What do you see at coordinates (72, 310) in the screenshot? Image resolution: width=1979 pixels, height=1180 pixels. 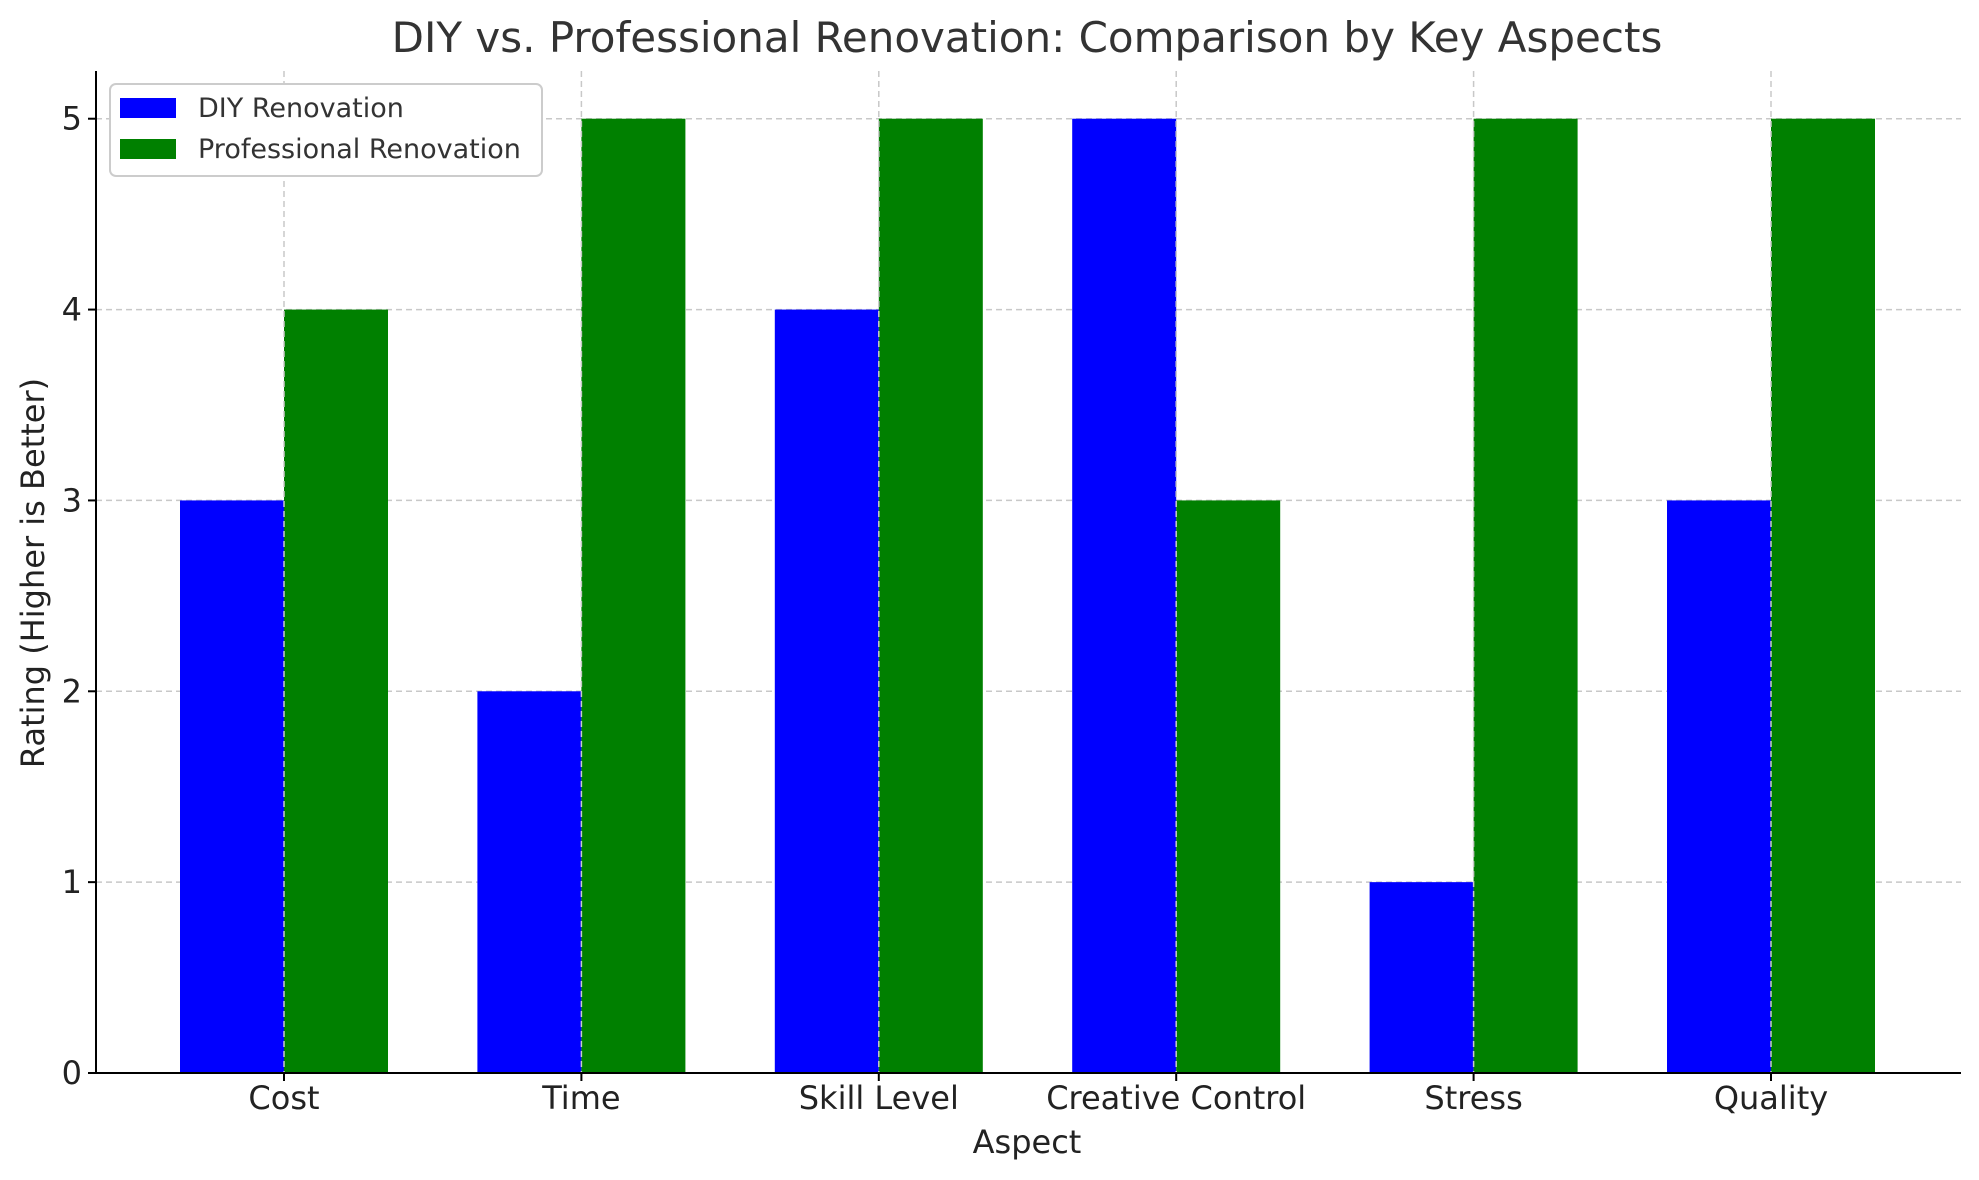 I see `y-tick-label: 4` at bounding box center [72, 310].